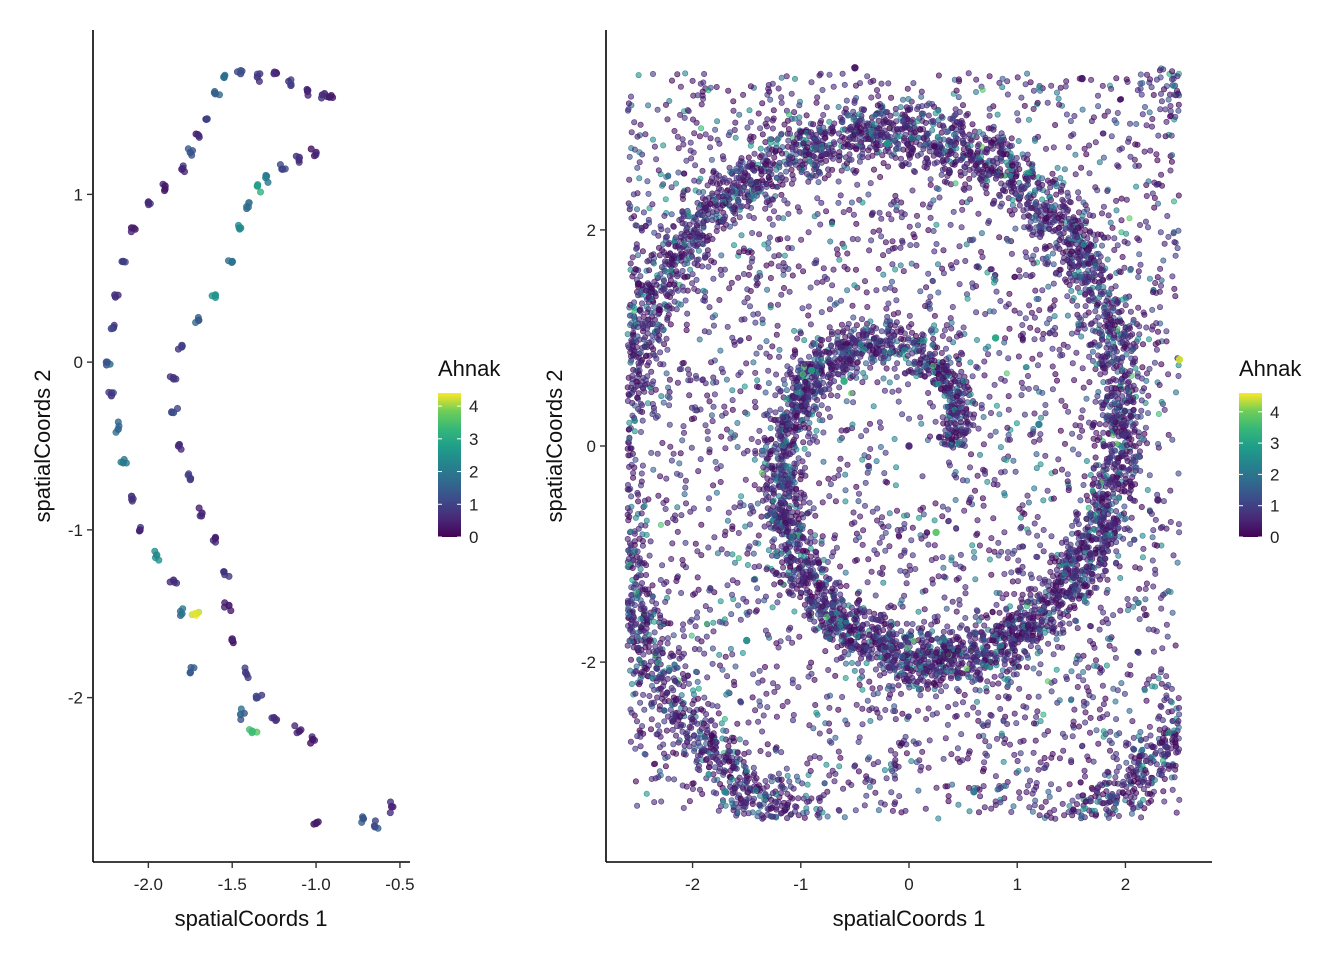  Describe the element at coordinates (473, 504) in the screenshot. I see `left-colorbar-label: 1` at that location.